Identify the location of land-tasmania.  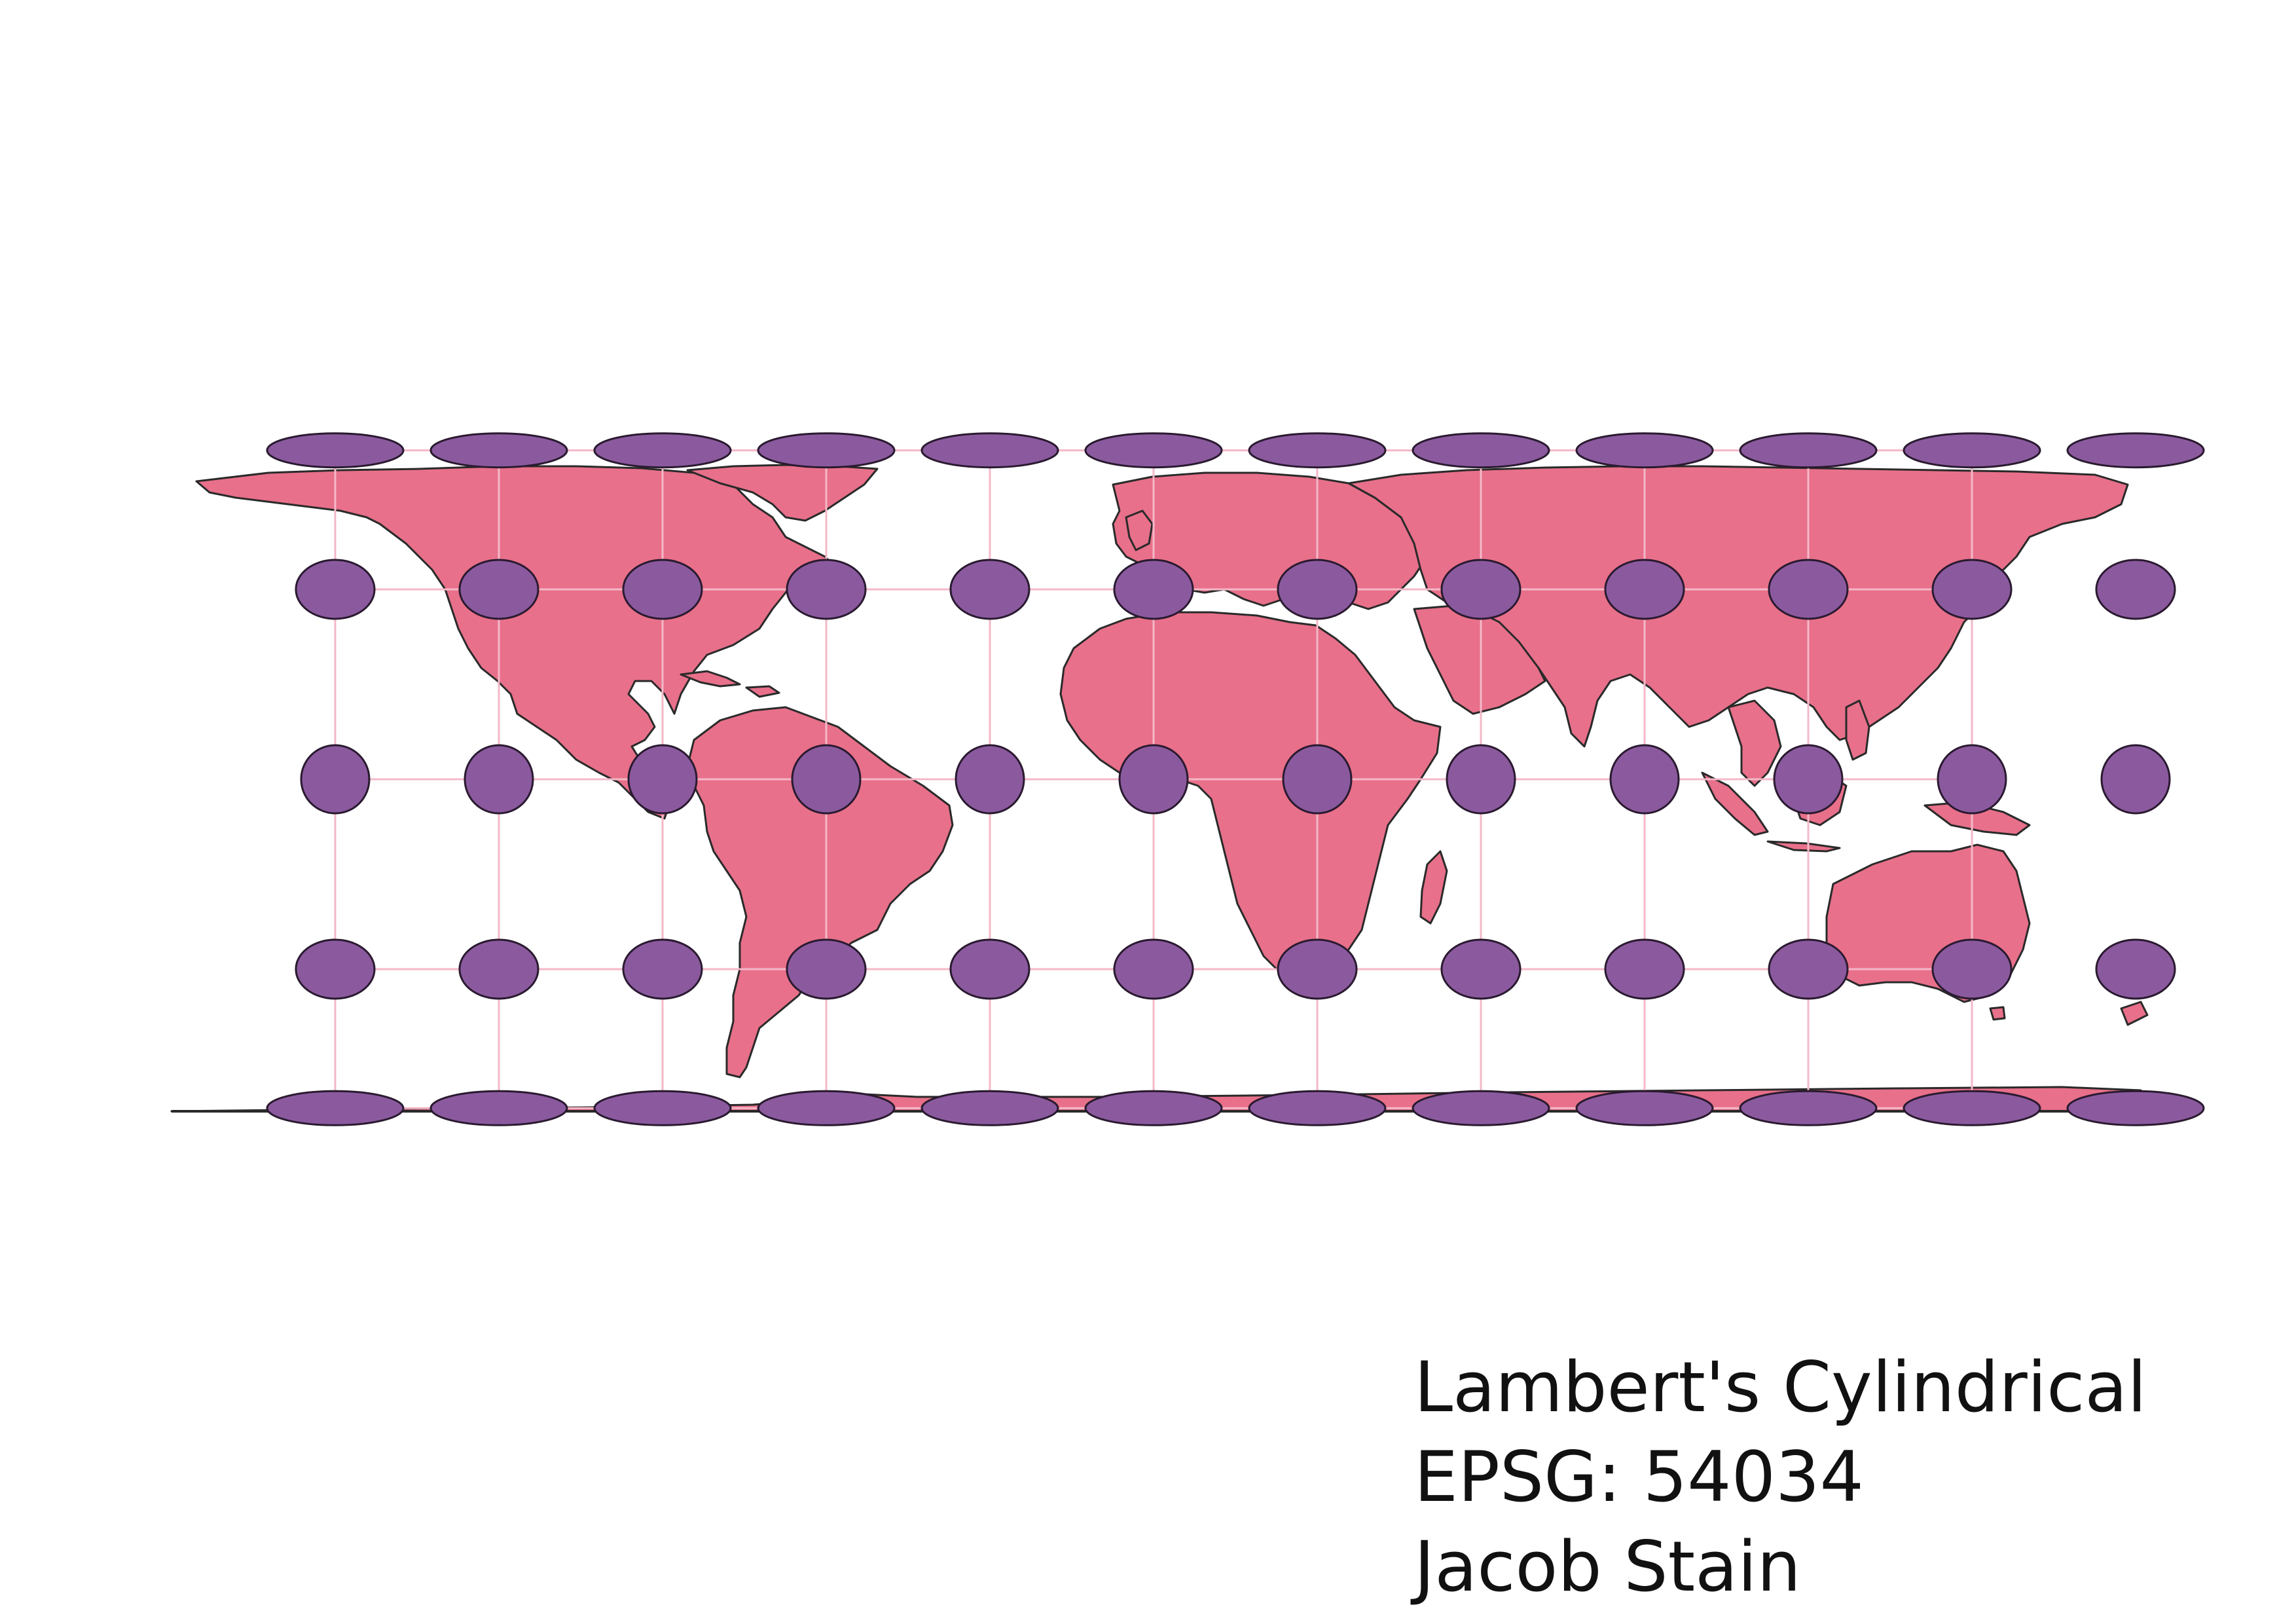
(1997, 1013).